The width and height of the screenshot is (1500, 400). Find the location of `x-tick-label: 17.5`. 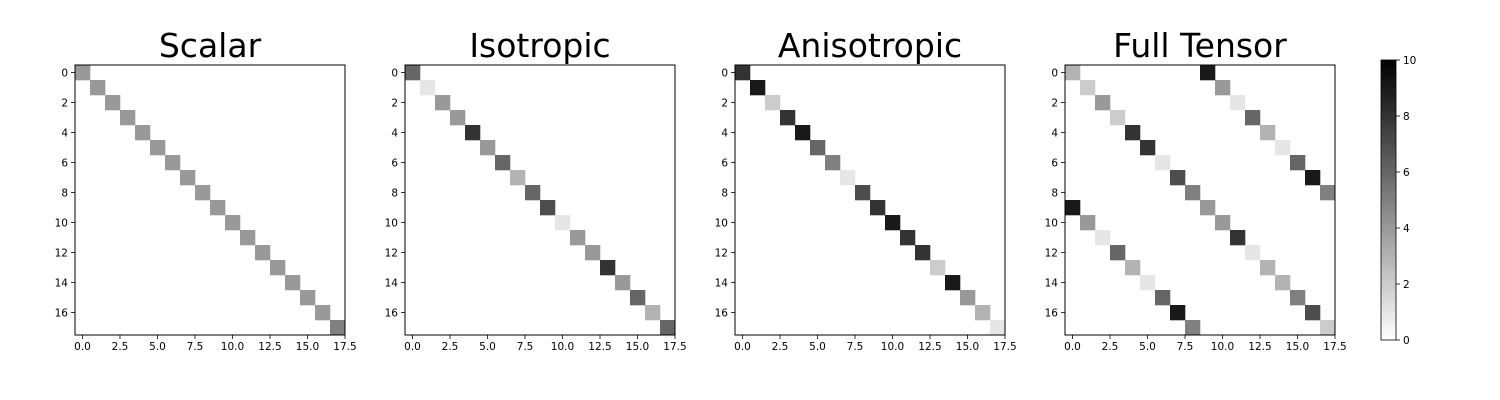

x-tick-label: 17.5 is located at coordinates (674, 347).